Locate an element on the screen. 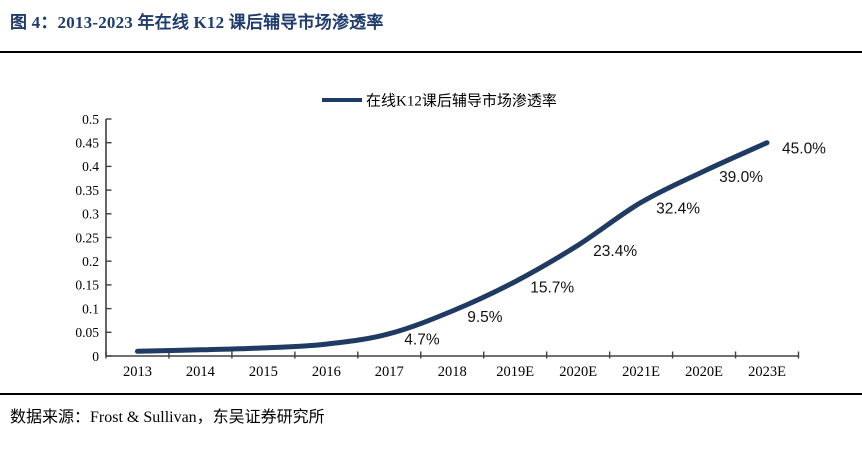 The height and width of the screenshot is (450, 862). x-axis-label: 2013 is located at coordinates (137, 372).